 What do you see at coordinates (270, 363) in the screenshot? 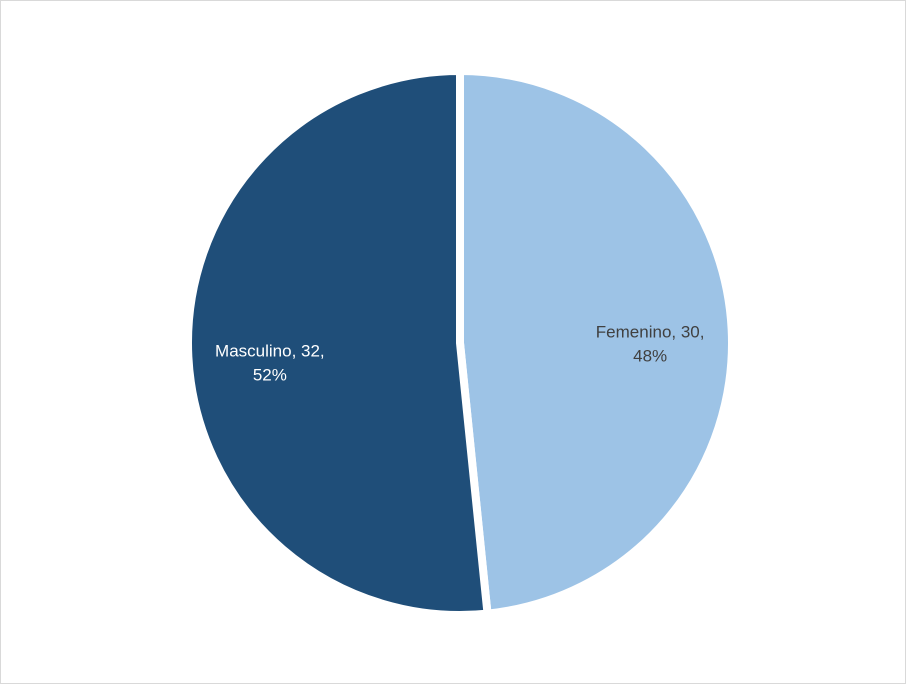
I see `data-label: Masculino, 32, 52%` at bounding box center [270, 363].